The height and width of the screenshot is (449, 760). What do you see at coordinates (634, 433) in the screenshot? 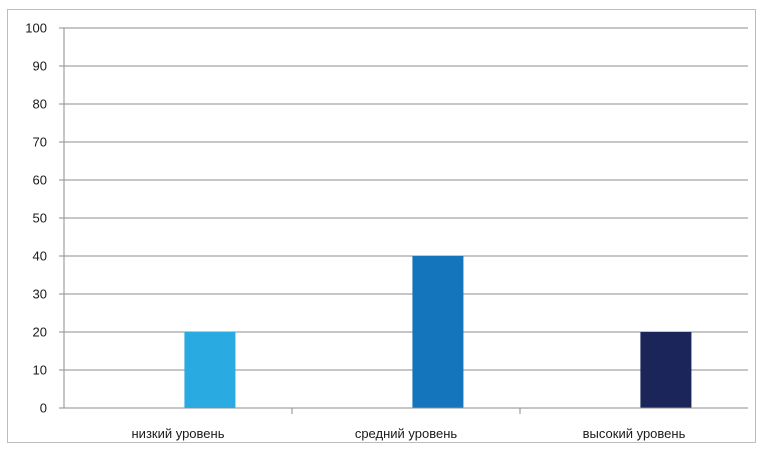
I see `x-tick-label: высокий уровень` at bounding box center [634, 433].